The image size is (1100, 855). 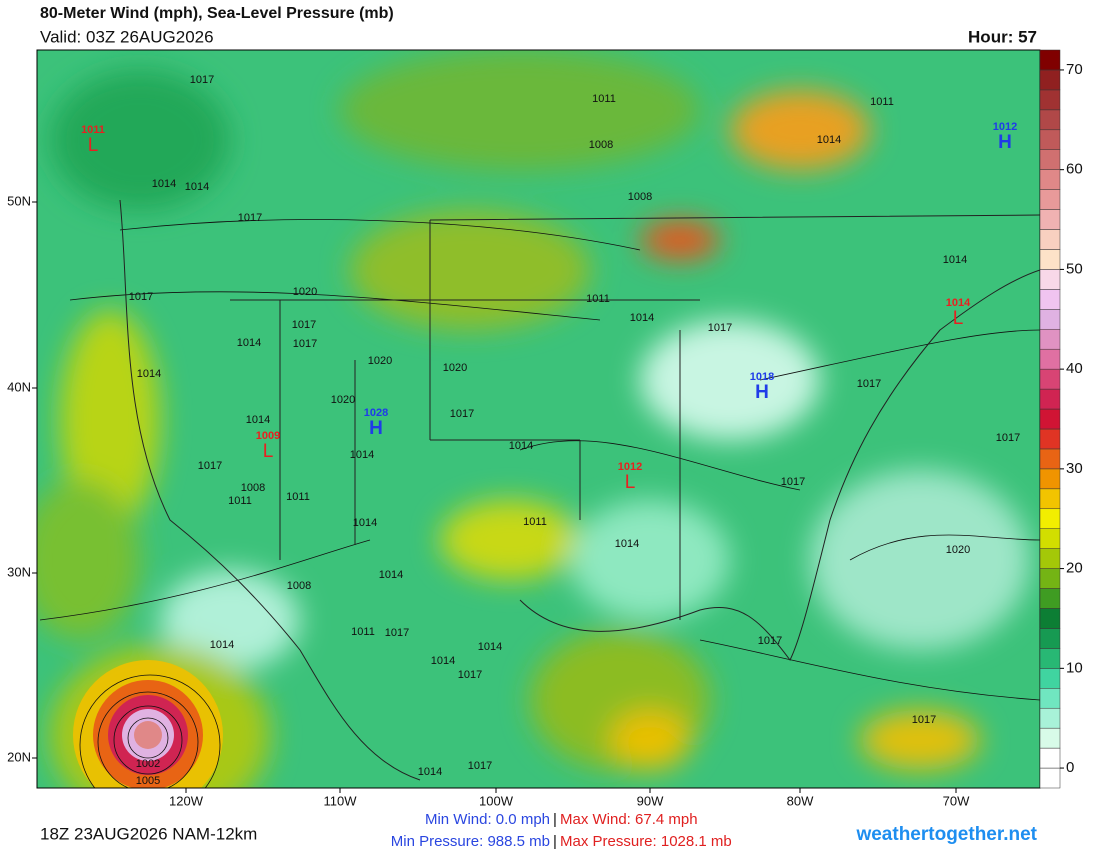 What do you see at coordinates (19, 571) in the screenshot?
I see `lat-label: 30N` at bounding box center [19, 571].